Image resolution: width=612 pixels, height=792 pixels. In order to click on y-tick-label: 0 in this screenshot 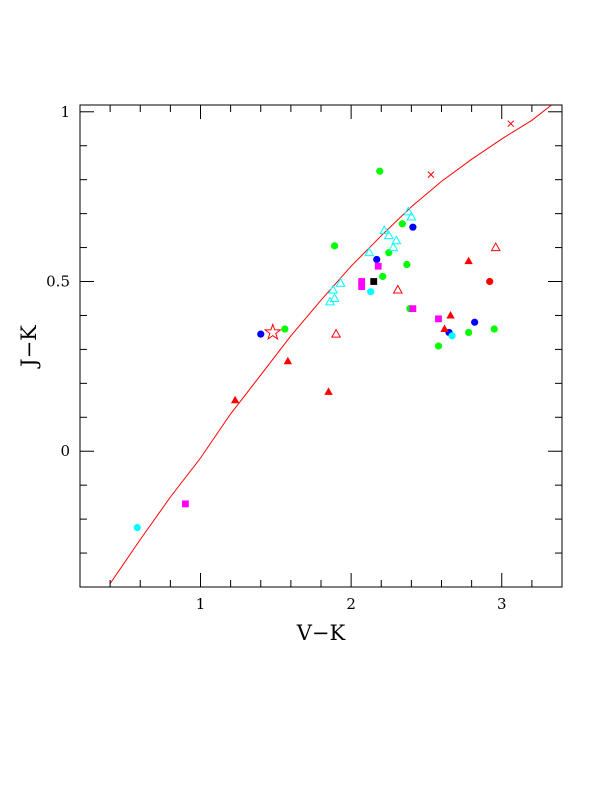, I will do `click(65, 451)`.